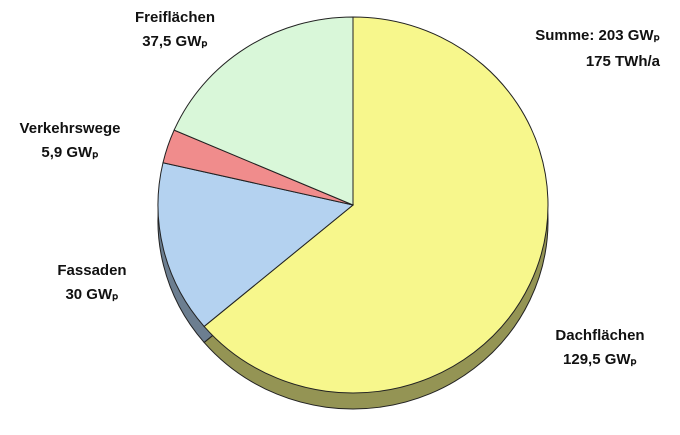 This screenshot has width=680, height=435. I want to click on summary-total: Summe: 203 GWₚ, so click(597, 35).